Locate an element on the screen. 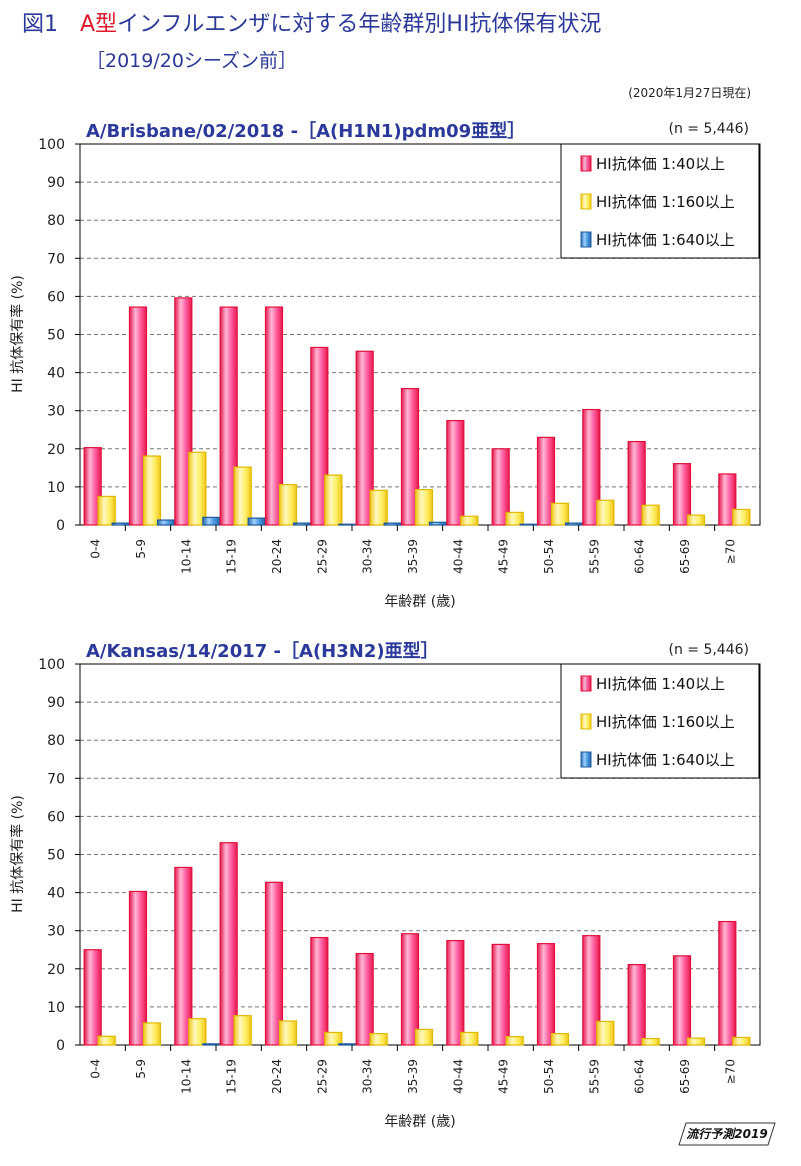  chart1-y-tick-label: 90 is located at coordinates (56, 183).